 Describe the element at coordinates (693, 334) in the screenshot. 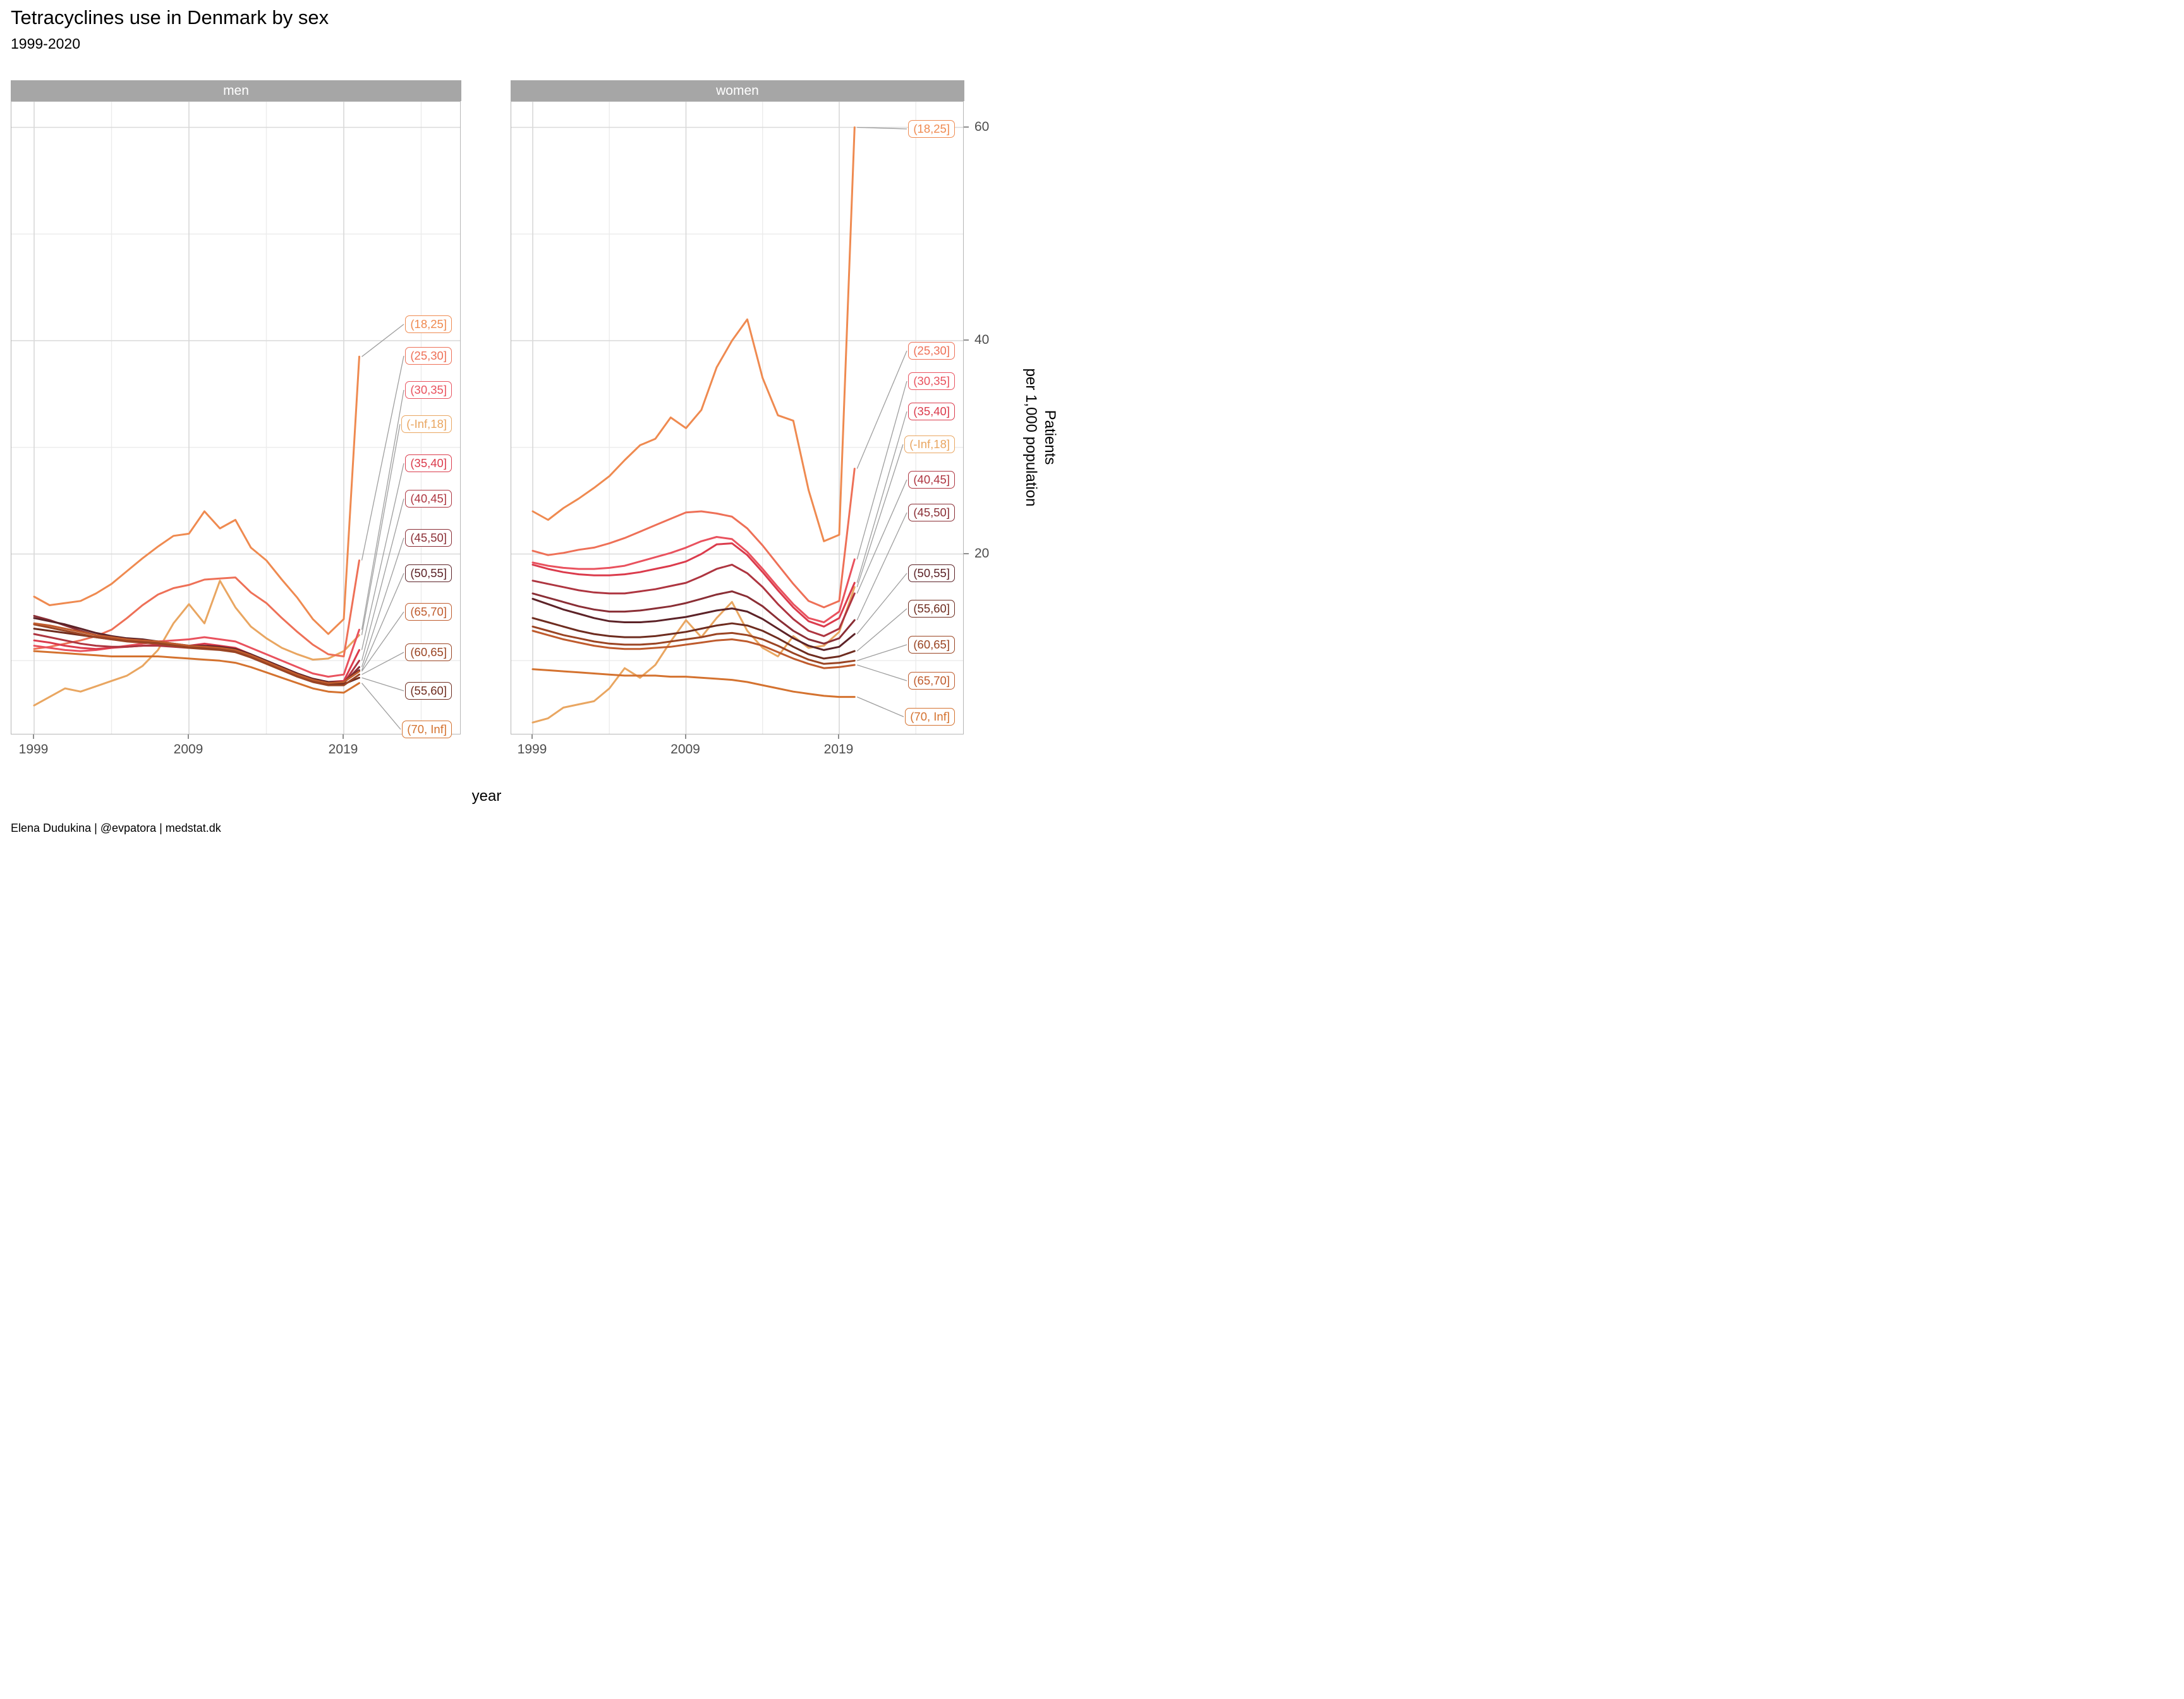

I see `series-line-women--18-25-` at that location.